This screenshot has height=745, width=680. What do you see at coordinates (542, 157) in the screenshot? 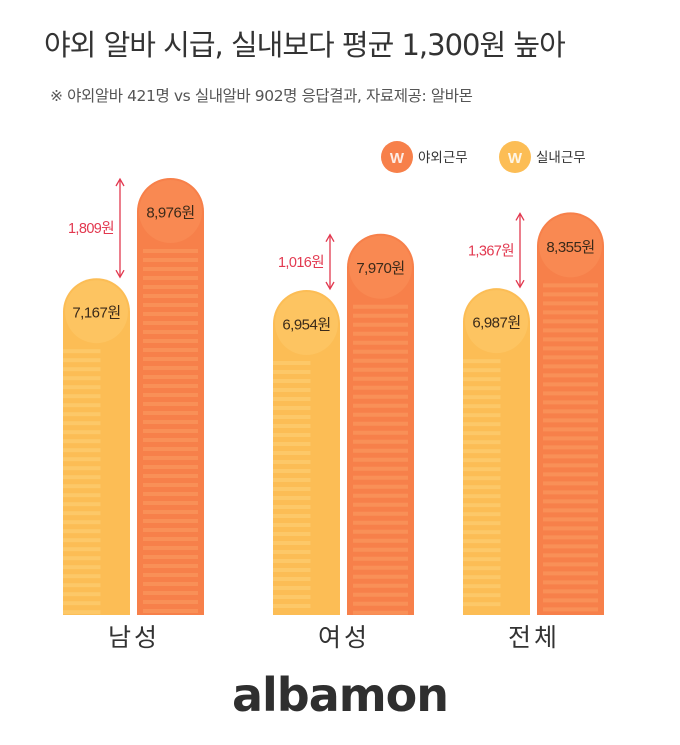
I see `legend-item: W 실내근무` at bounding box center [542, 157].